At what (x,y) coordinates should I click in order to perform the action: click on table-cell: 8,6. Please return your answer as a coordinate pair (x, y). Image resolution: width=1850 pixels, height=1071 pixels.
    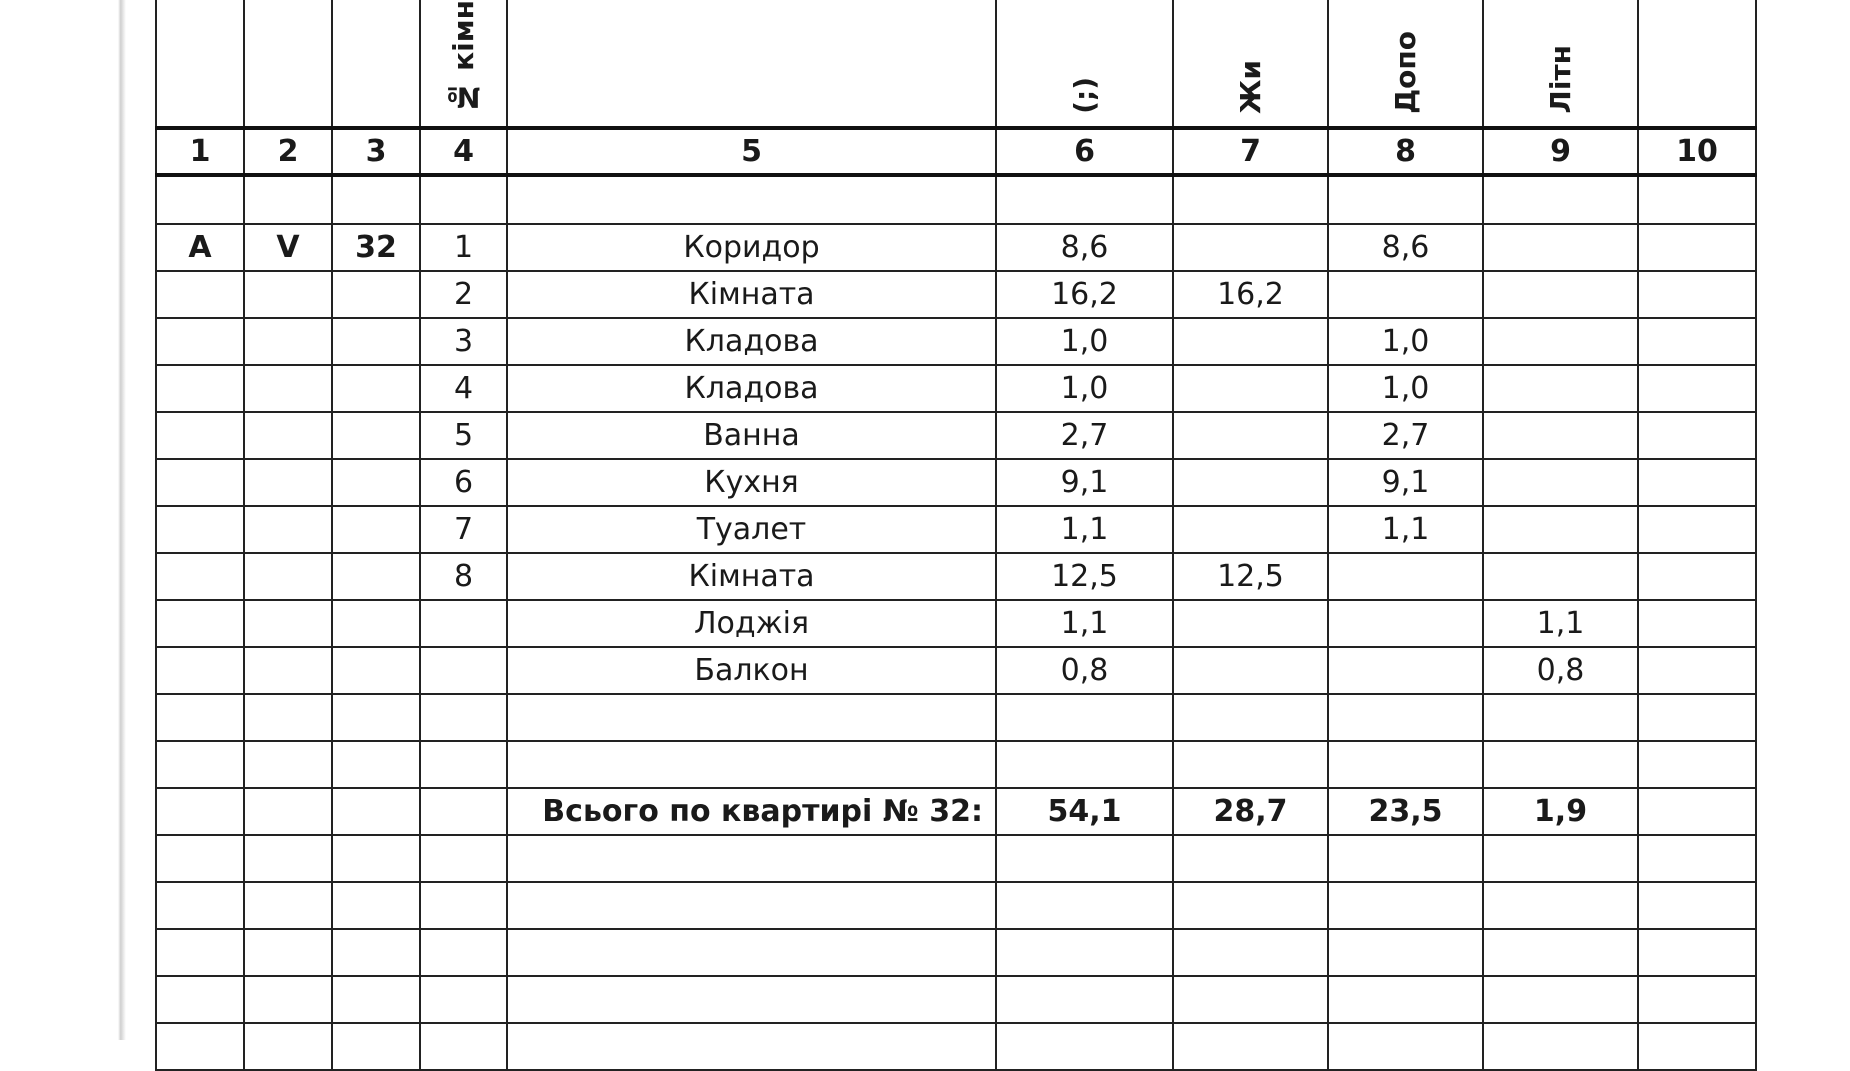
    Looking at the image, I should click on (1405, 247).